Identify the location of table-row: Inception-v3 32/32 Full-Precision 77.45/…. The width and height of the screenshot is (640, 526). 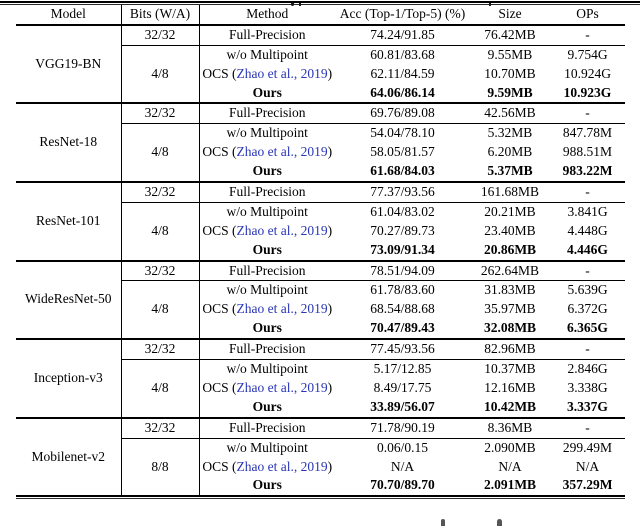
(320, 378).